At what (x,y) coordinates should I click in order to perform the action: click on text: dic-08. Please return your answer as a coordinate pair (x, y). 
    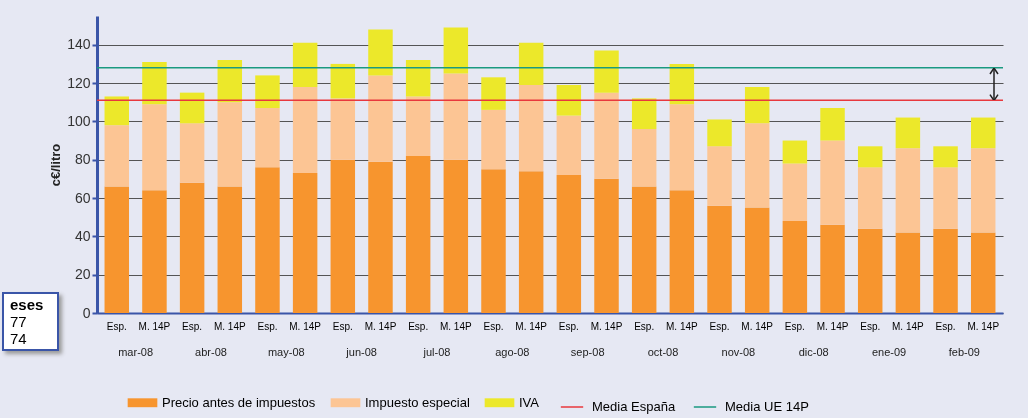
    Looking at the image, I should click on (813, 352).